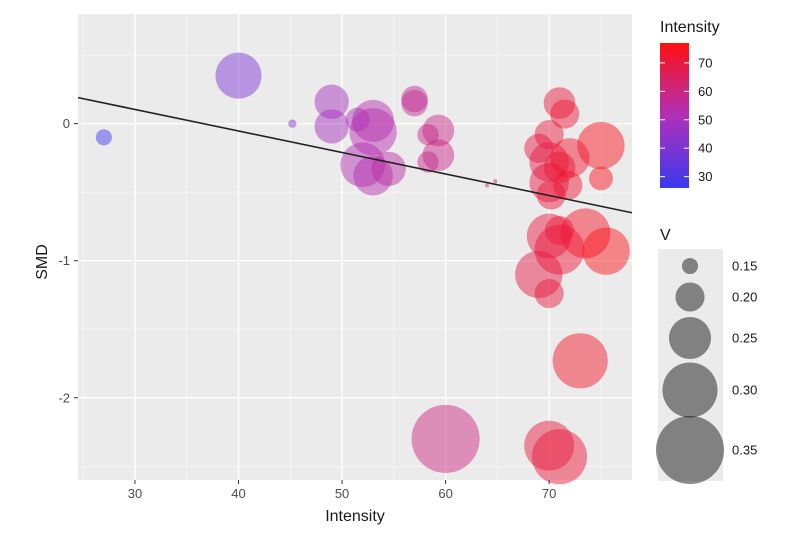 The image size is (789, 540). I want to click on x-axis-ticks: 30 40 50 60 70, so click(342, 490).